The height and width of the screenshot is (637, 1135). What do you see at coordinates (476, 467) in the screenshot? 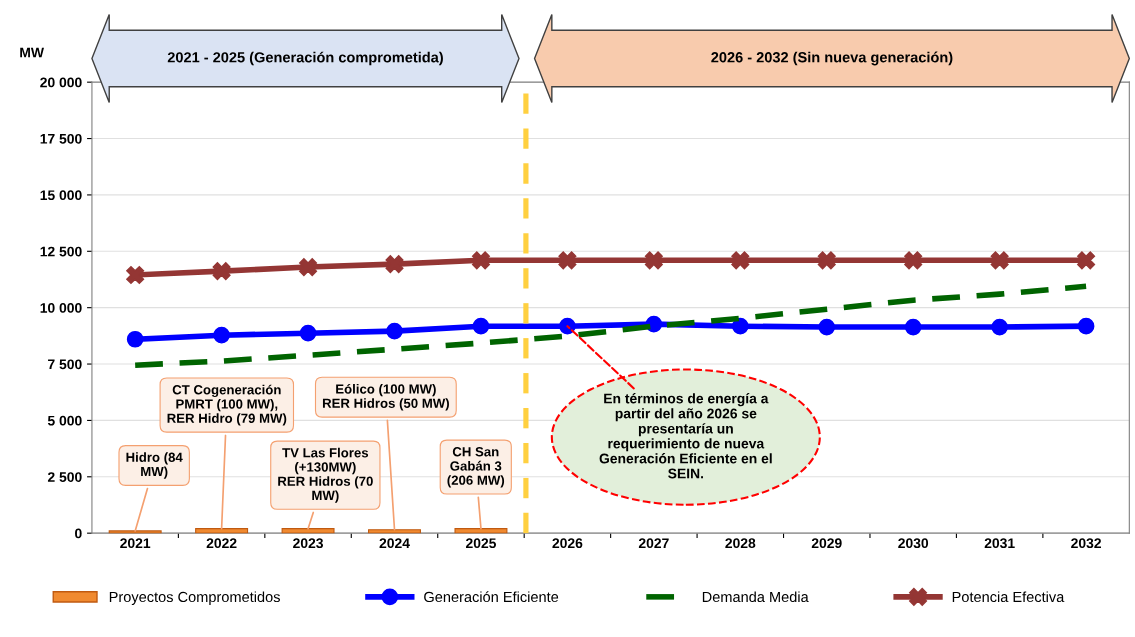
I see `annotation: CH San Gabán 3 (206 MW)` at bounding box center [476, 467].